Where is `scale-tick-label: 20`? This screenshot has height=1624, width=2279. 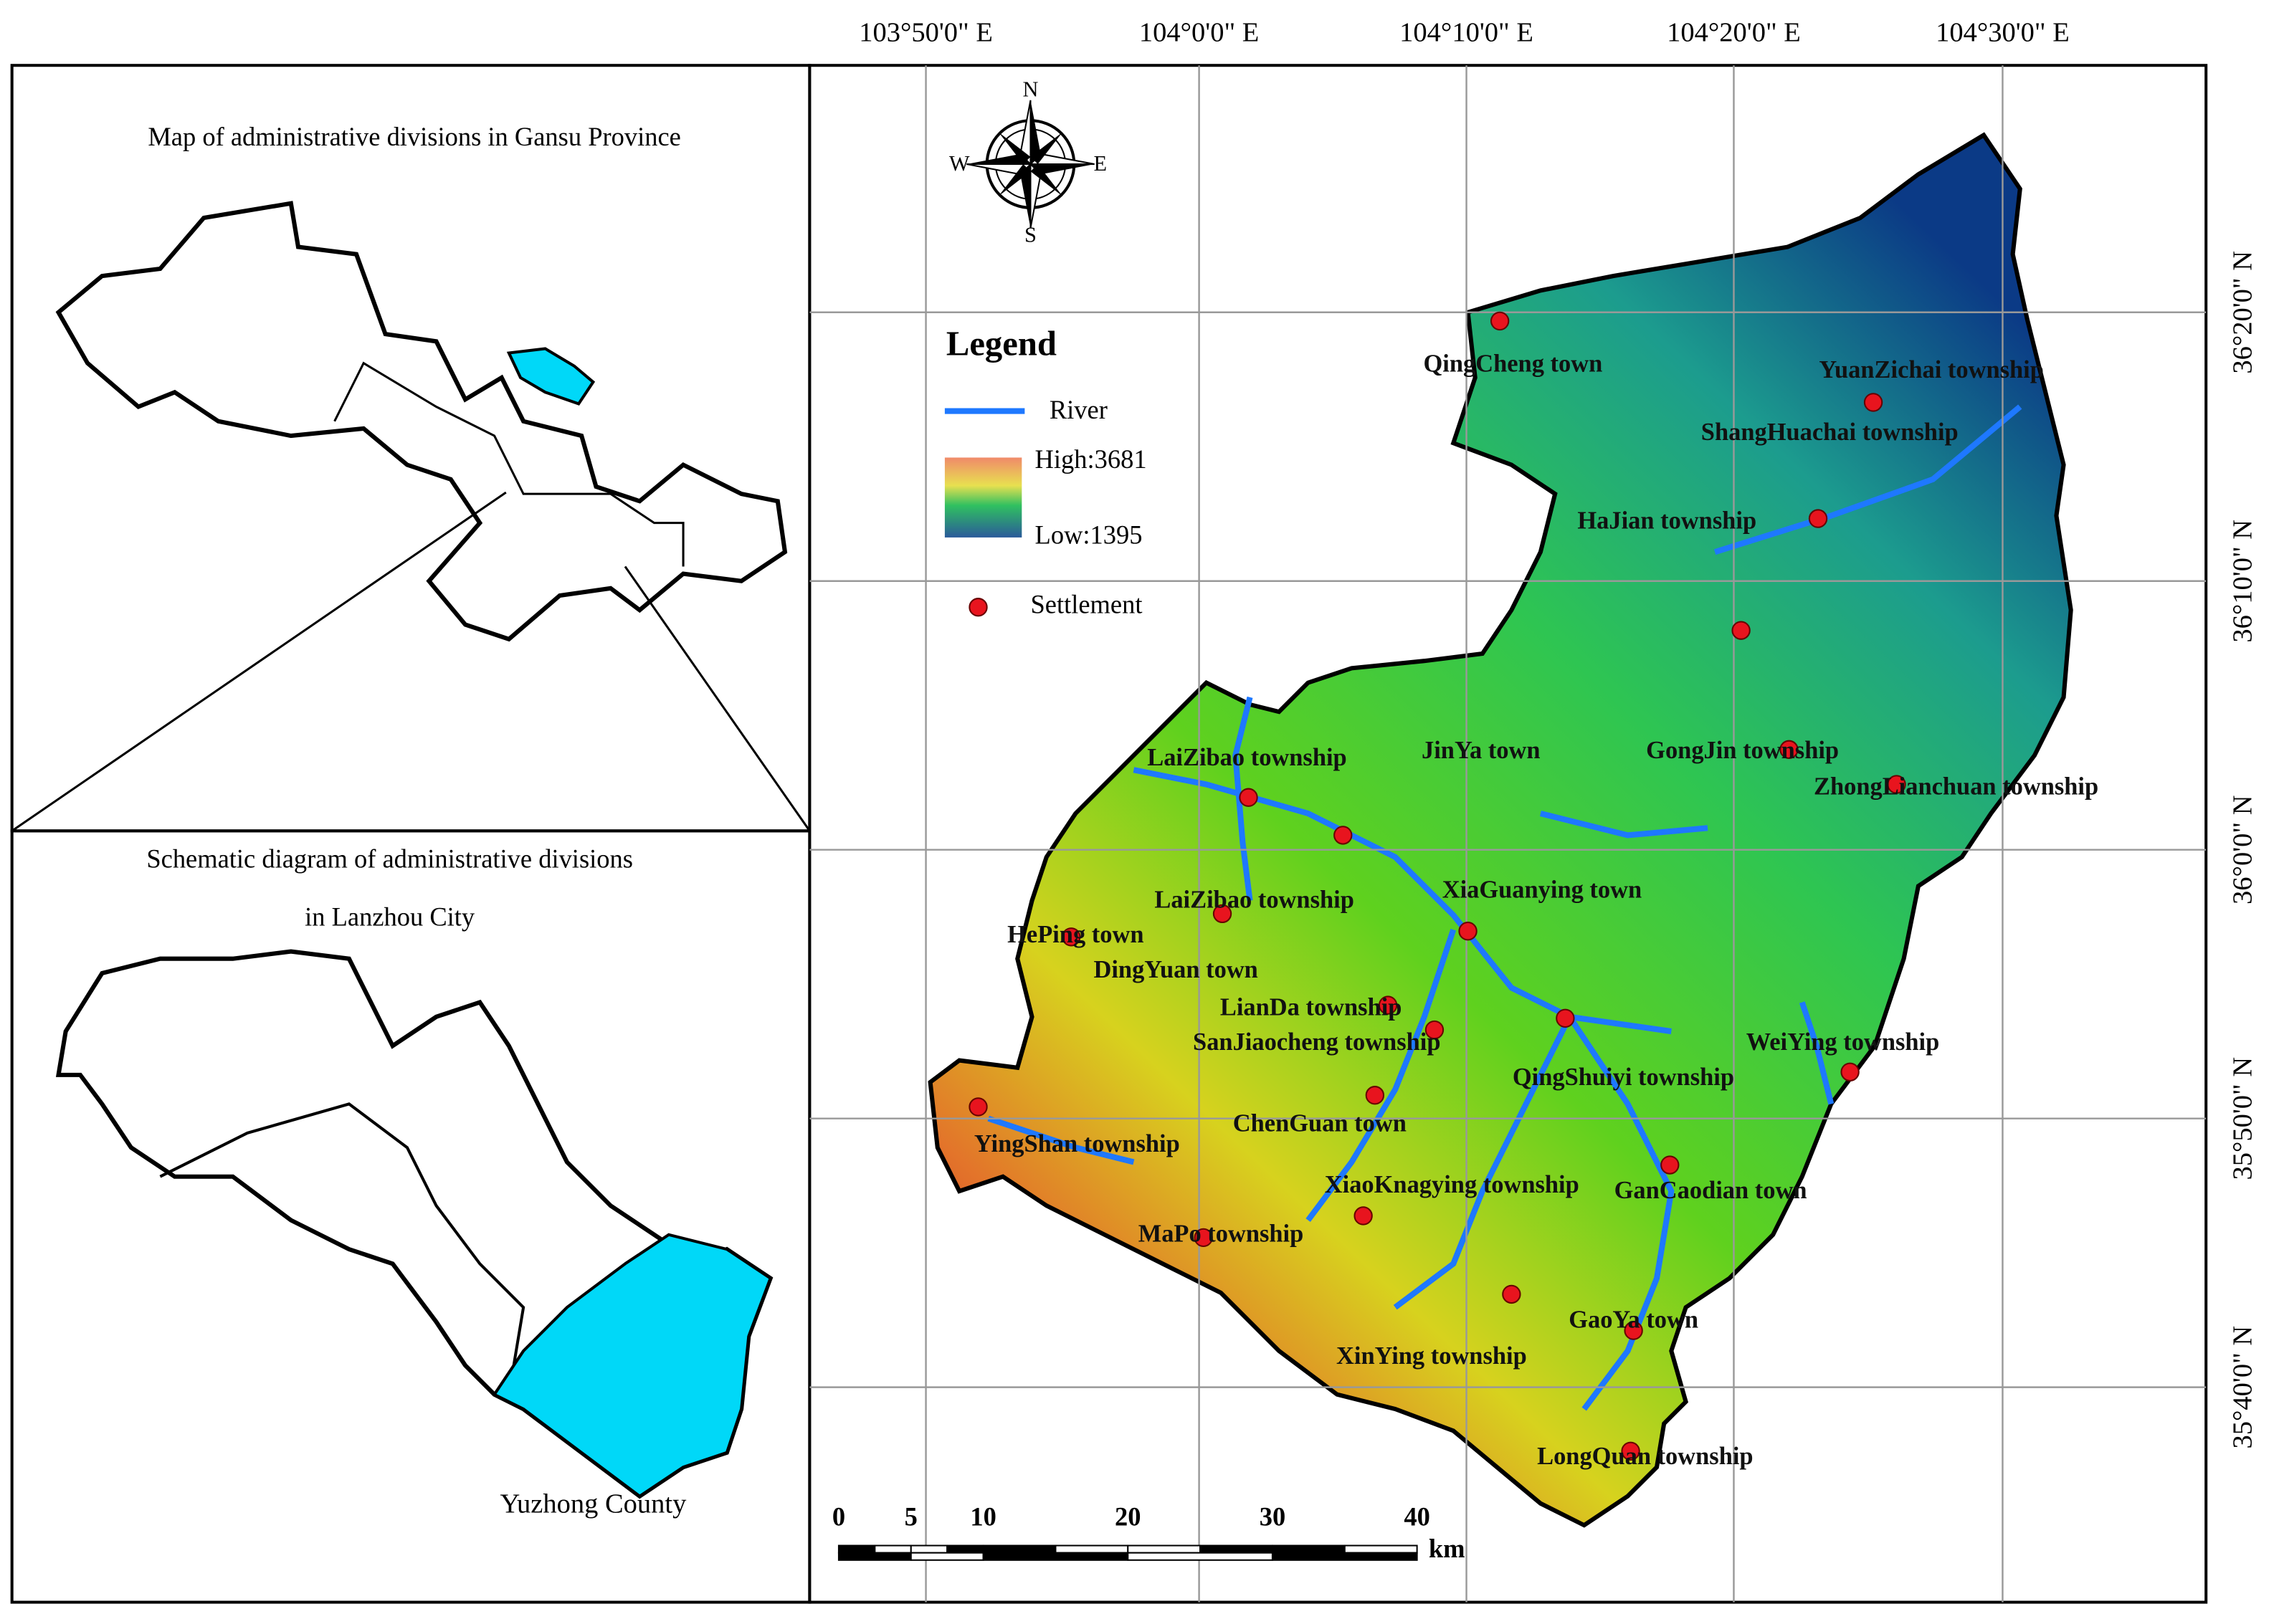 scale-tick-label: 20 is located at coordinates (1128, 1516).